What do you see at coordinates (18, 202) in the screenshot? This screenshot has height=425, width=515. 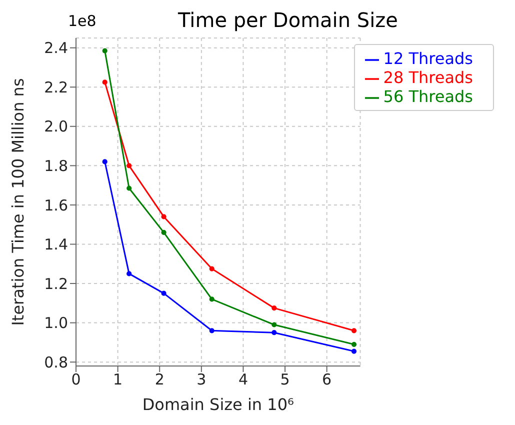 I see `y-axis-title: Iteration Time in 100 Million ns` at bounding box center [18, 202].